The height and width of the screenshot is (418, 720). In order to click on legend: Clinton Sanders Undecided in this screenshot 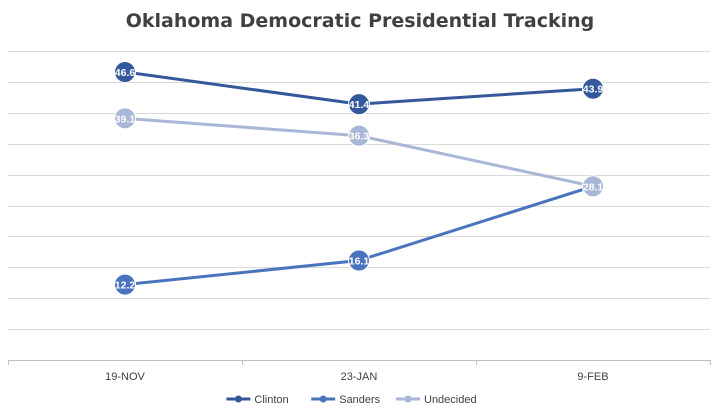, I will do `click(351, 400)`.